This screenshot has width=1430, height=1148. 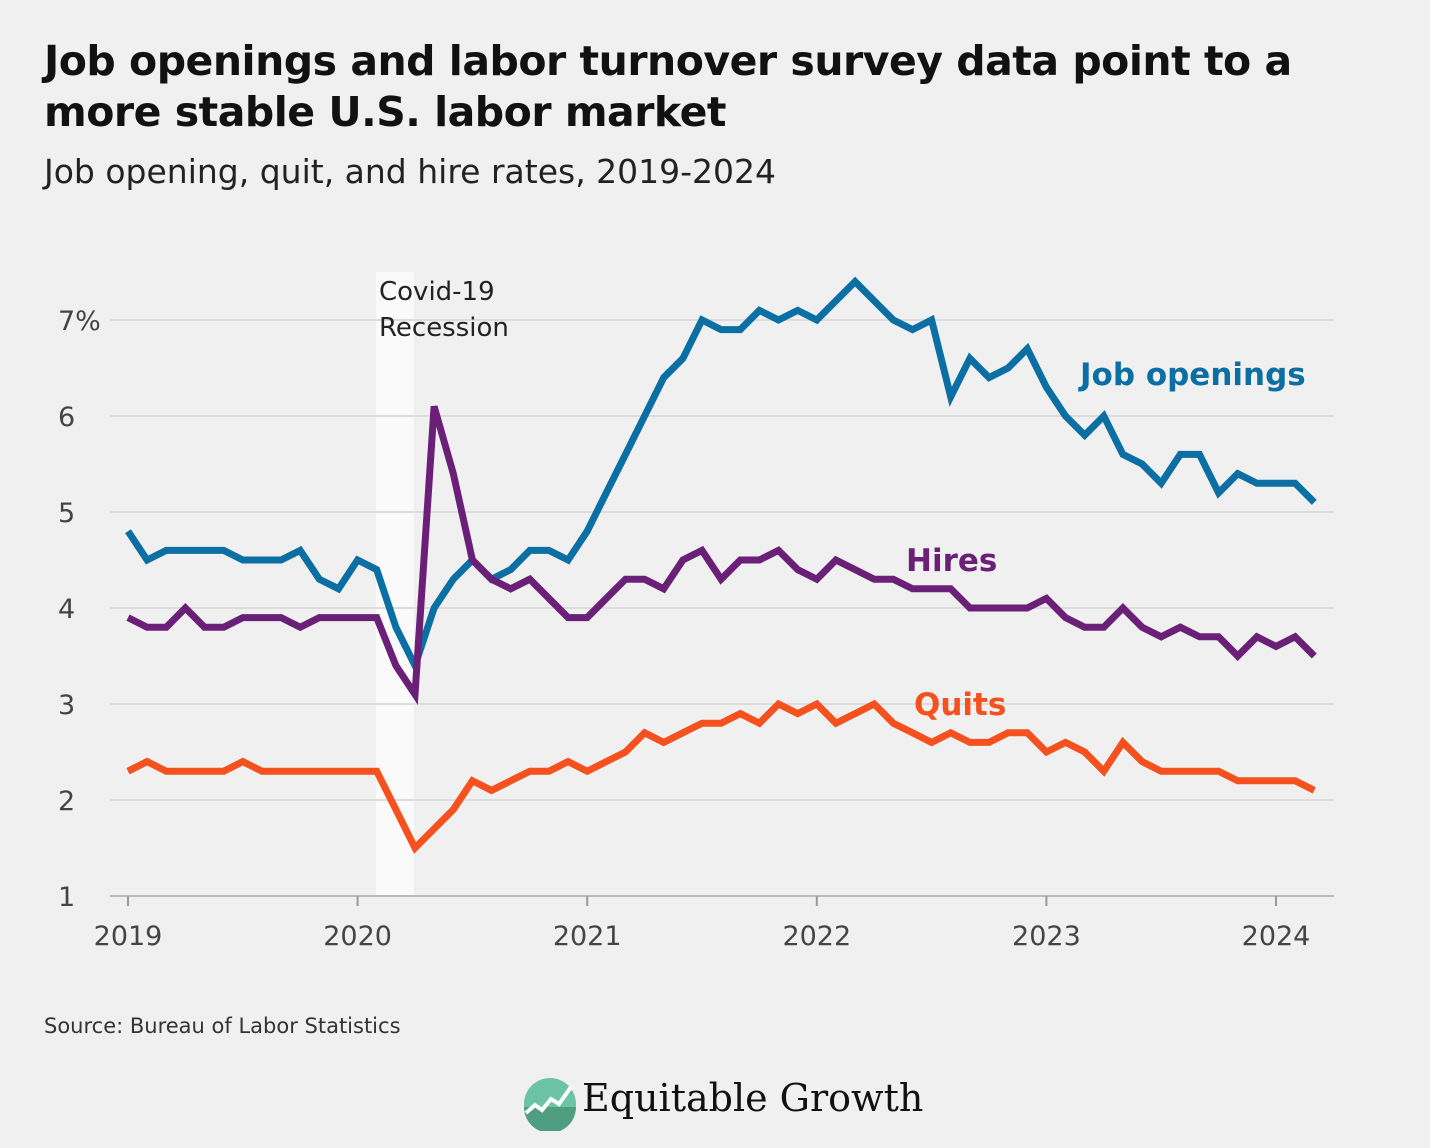 What do you see at coordinates (222, 1026) in the screenshot?
I see `source-note: Source: Bureau of Labor Statistics` at bounding box center [222, 1026].